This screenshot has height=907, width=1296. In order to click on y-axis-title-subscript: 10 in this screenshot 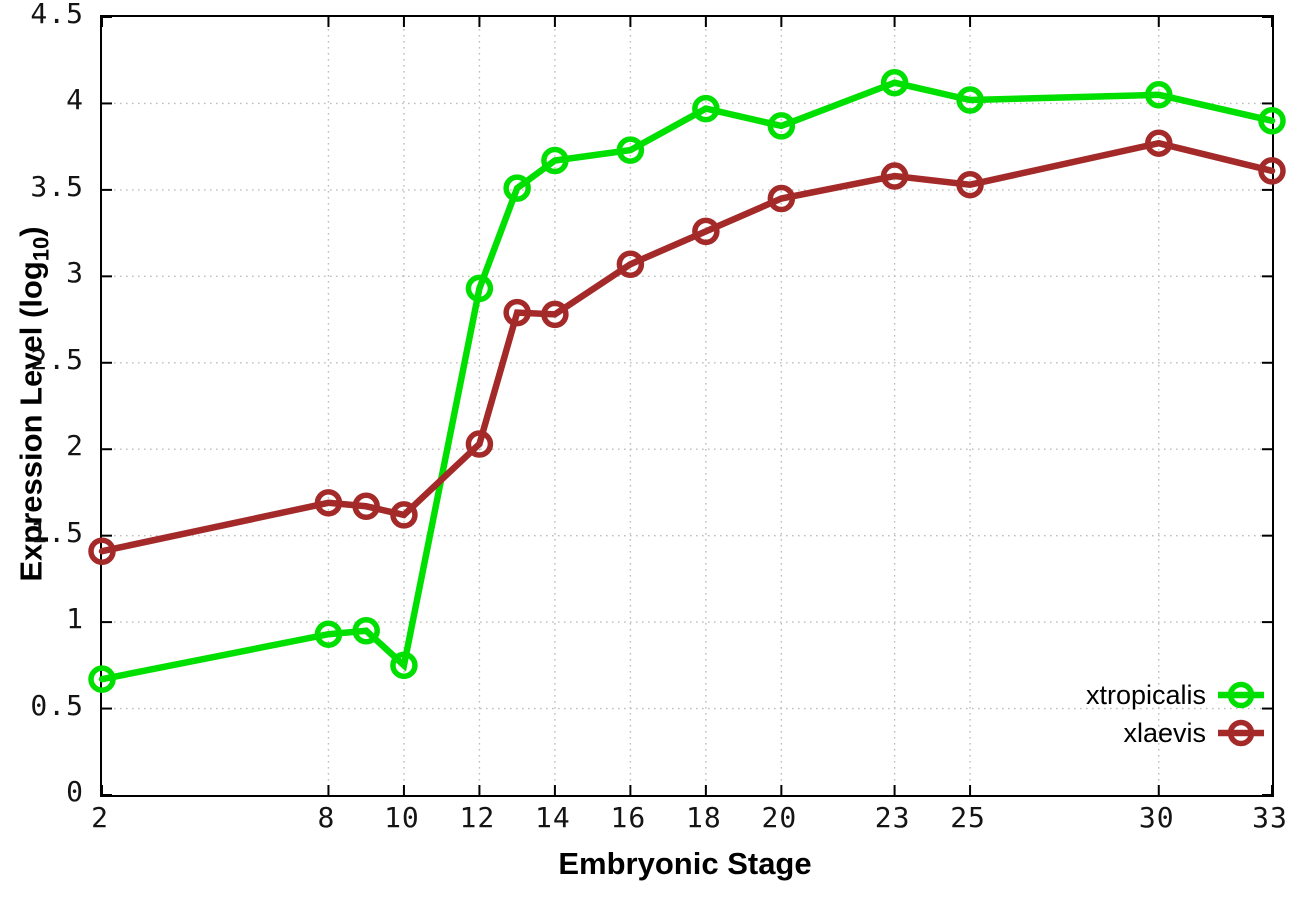, I will do `click(41, 249)`.